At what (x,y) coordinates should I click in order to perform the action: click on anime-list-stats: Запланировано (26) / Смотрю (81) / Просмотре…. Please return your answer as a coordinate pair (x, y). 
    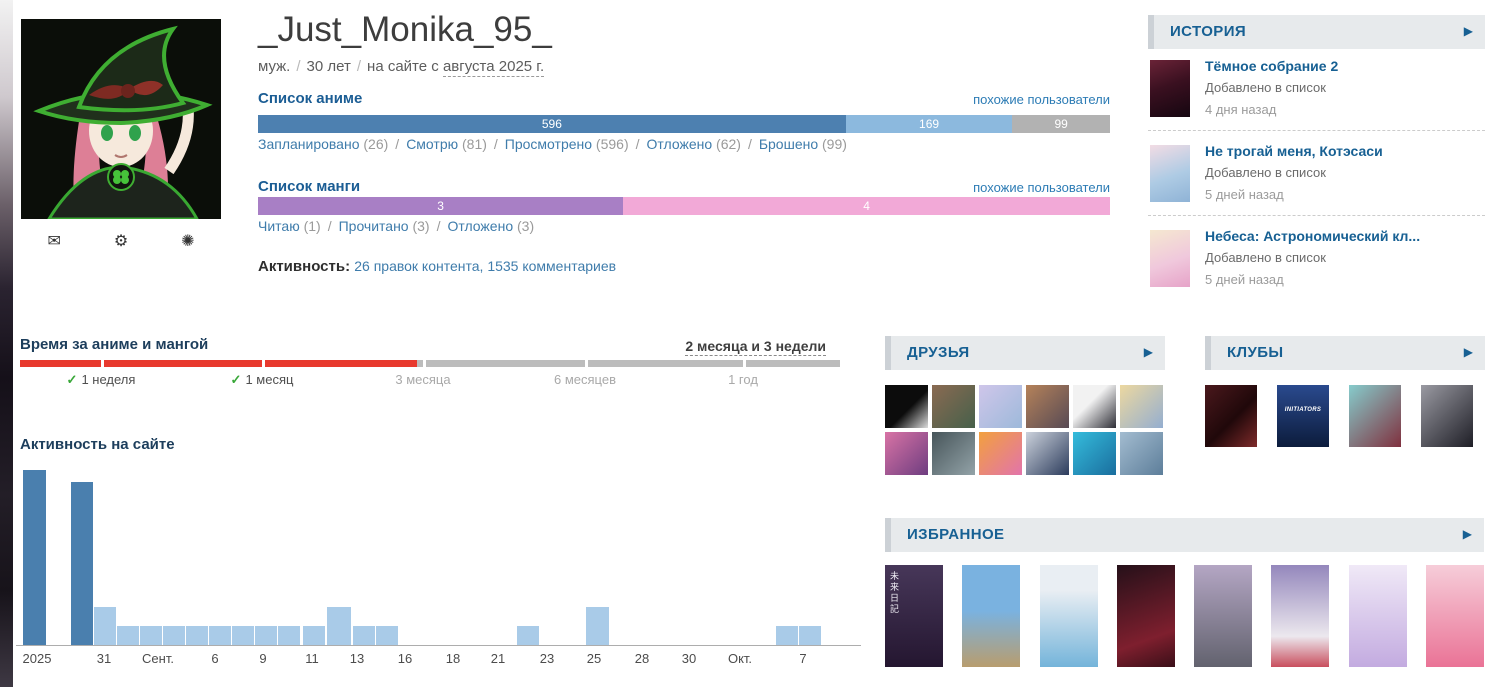
    Looking at the image, I should click on (552, 144).